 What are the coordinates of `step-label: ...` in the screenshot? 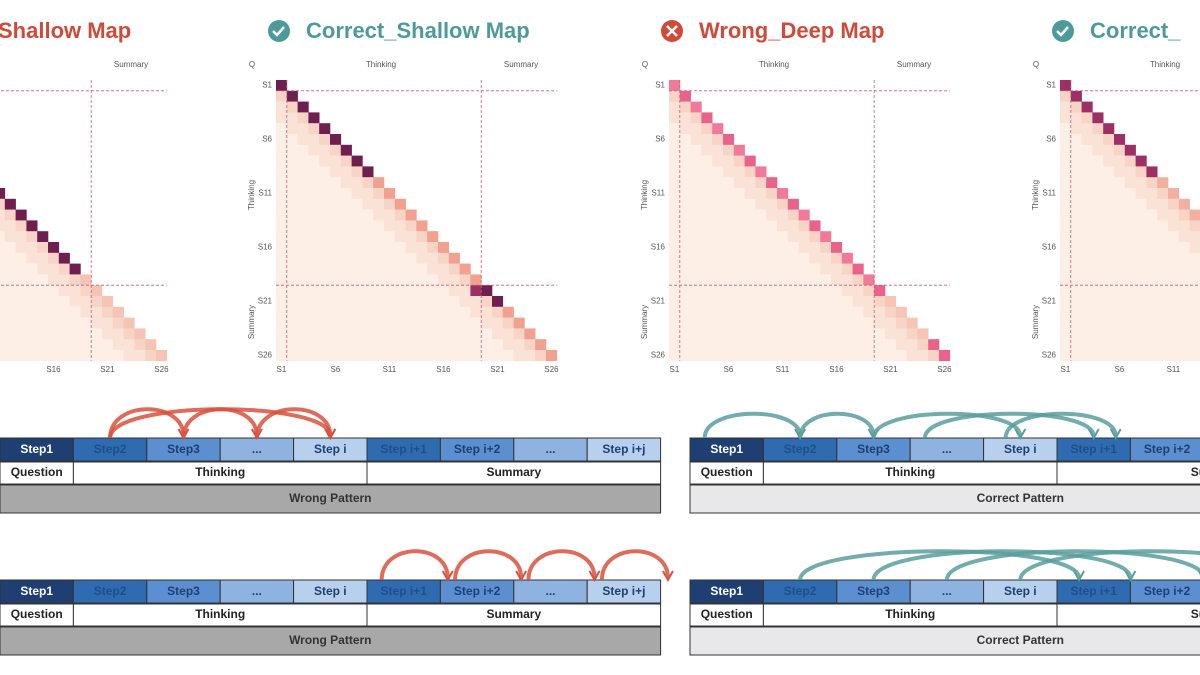 It's located at (257, 591).